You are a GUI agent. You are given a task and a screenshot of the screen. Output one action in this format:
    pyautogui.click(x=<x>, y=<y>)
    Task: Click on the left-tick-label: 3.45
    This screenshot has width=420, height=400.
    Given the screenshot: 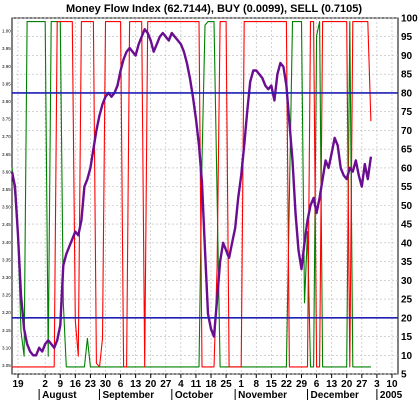 What is the action you would take?
    pyautogui.click(x=6, y=224)
    